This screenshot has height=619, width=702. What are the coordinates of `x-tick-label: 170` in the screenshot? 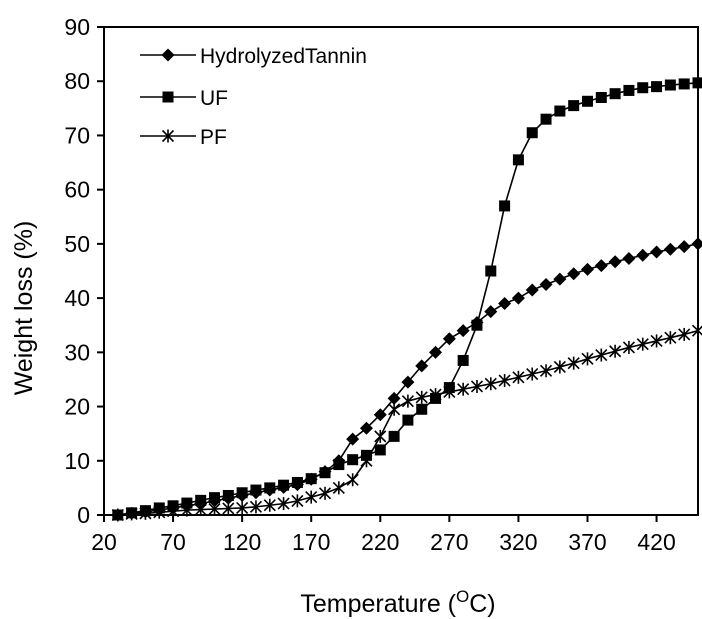 It's located at (311, 542).